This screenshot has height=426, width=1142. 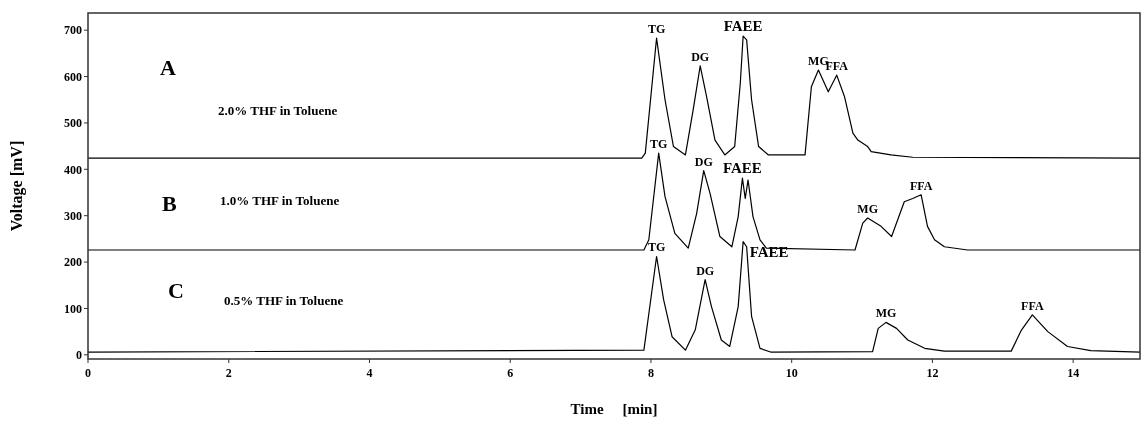 What do you see at coordinates (228, 373) in the screenshot?
I see `x-tick-label: 2` at bounding box center [228, 373].